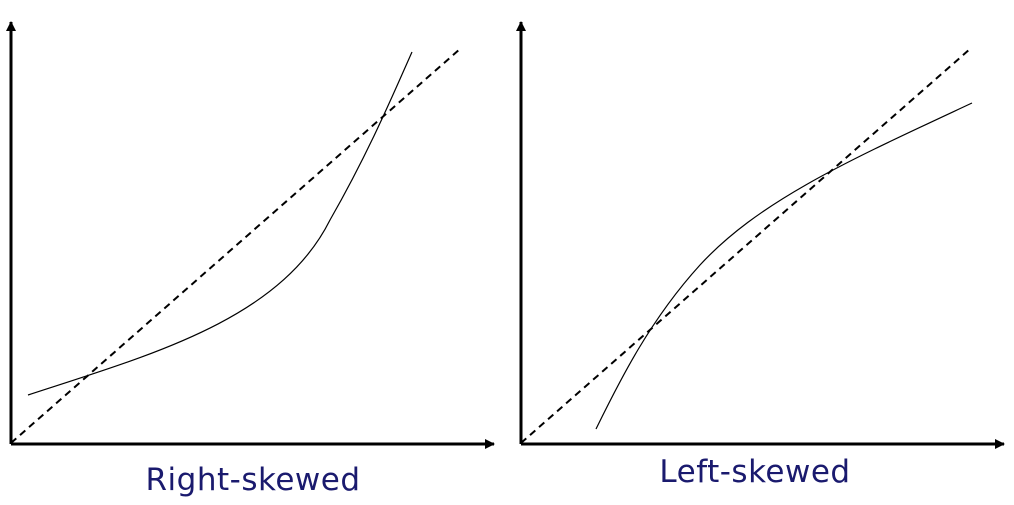 The height and width of the screenshot is (505, 1014). I want to click on panel-caption: Left-skewed, so click(754, 472).